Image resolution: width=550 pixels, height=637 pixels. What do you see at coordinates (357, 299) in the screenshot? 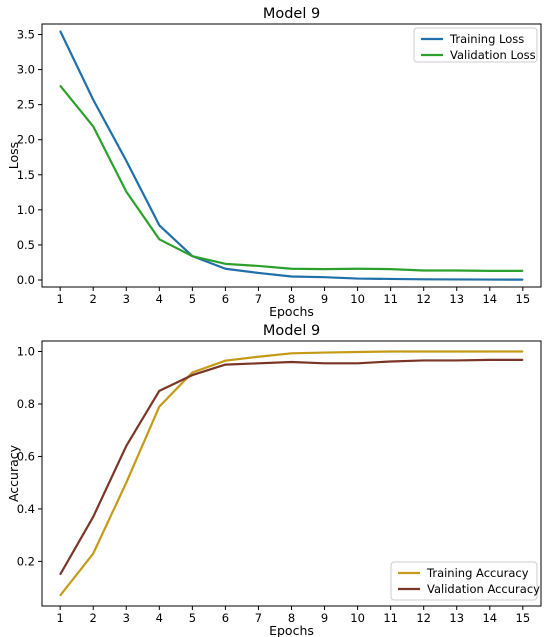
I see `x-tick-label: 10` at bounding box center [357, 299].